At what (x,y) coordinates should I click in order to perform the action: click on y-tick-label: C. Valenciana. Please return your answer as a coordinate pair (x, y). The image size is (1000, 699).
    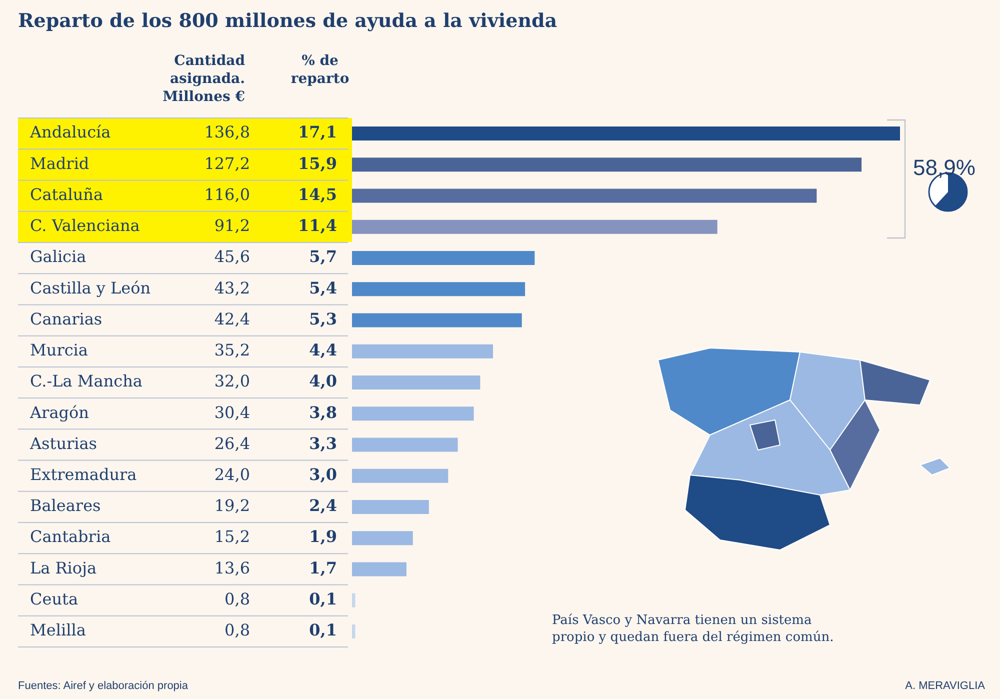
    Looking at the image, I should click on (85, 226).